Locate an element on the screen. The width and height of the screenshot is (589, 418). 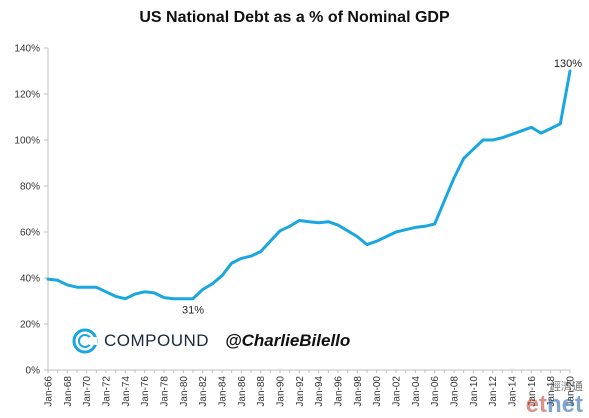
y-axis: 0% 20% 40% 60% 80% 100% 120% 140% is located at coordinates (31, 210).